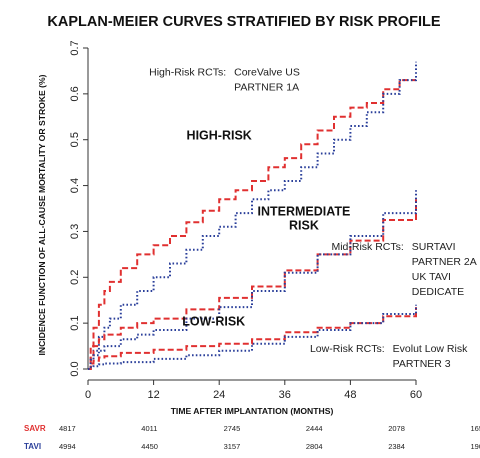 The width and height of the screenshot is (480, 458). Describe the element at coordinates (153, 395) in the screenshot. I see `x-tick-label: 12` at that location.